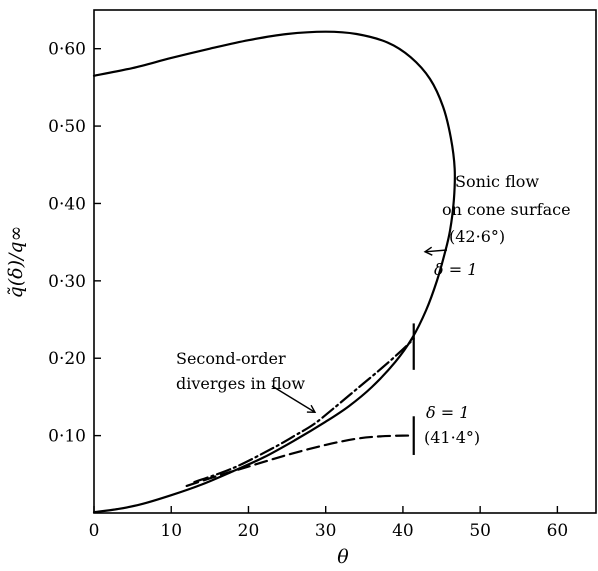  Describe the element at coordinates (480, 531) in the screenshot. I see `x-tick-label: 50` at that location.